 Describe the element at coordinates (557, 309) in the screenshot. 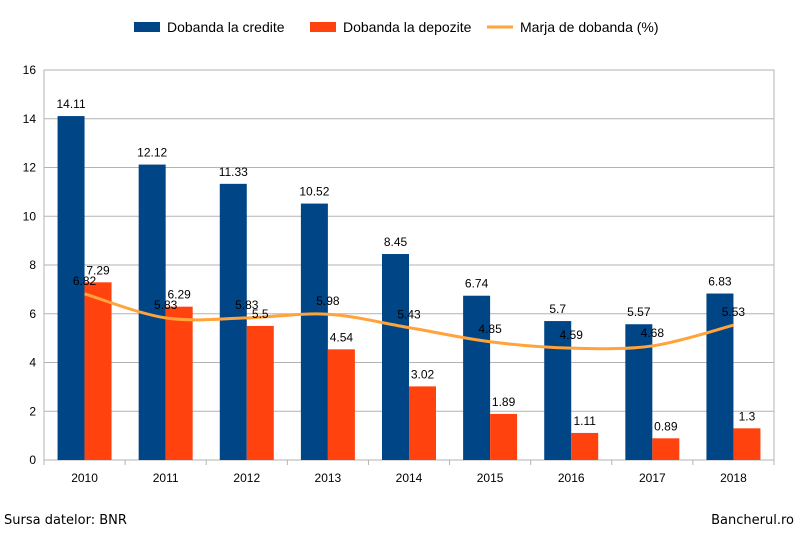

I see `data-label-credit-2016: 5.7` at that location.